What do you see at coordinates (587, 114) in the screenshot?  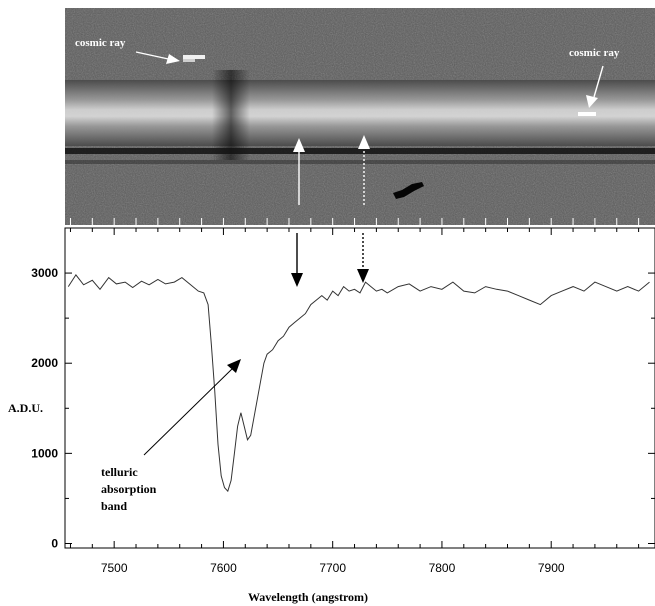 I see `cosmic-ray-hit-right` at bounding box center [587, 114].